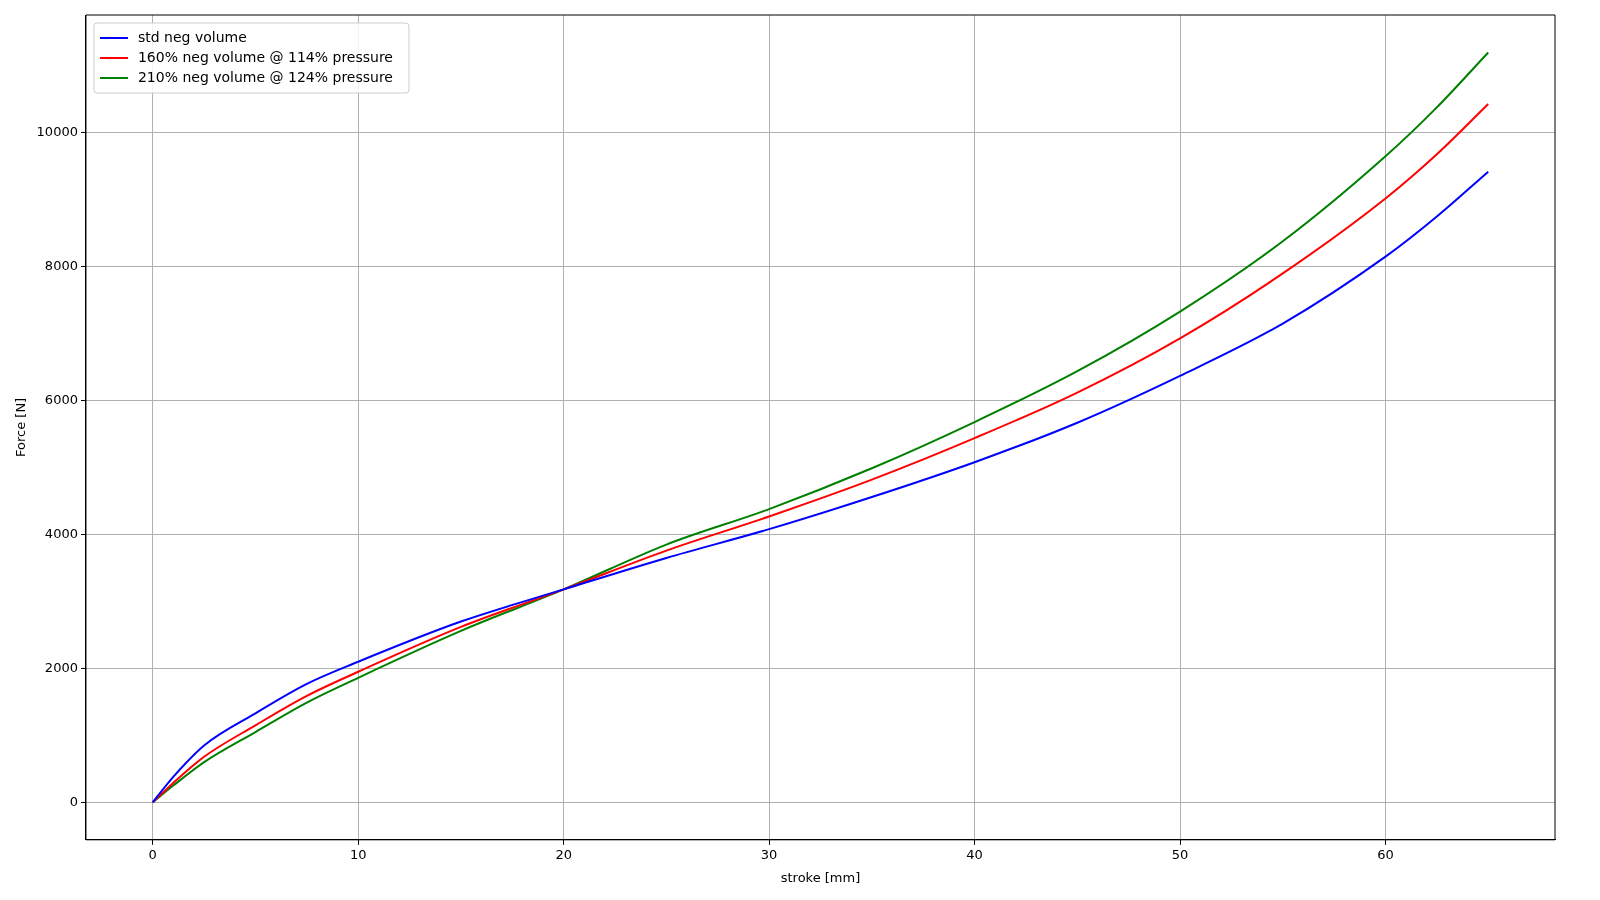 This screenshot has width=1600, height=900. I want to click on x-tick-label: 0, so click(152, 854).